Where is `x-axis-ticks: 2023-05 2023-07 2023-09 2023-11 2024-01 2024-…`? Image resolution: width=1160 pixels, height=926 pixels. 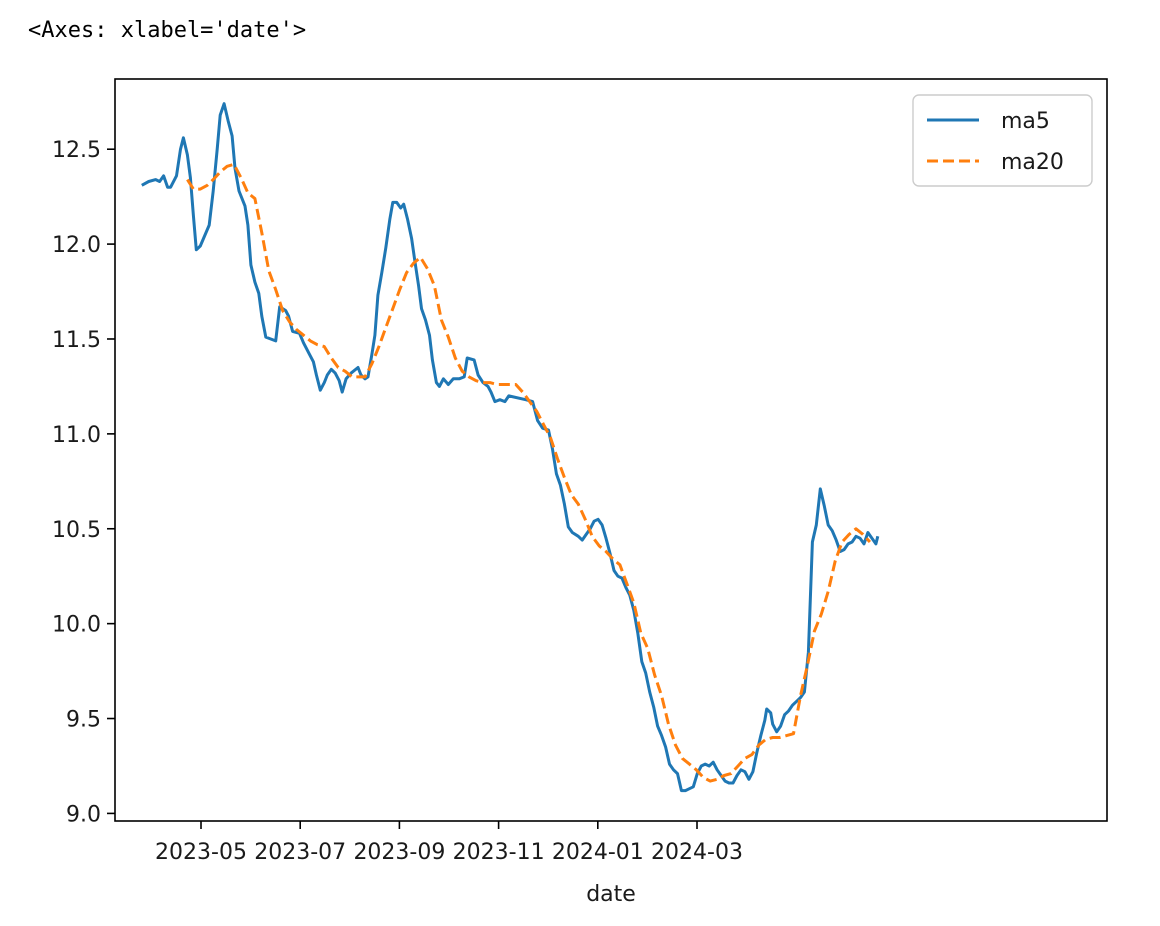
x-axis-ticks: 2023-05 2023-07 2023-09 2023-11 2024-01 2024-… is located at coordinates (449, 843).